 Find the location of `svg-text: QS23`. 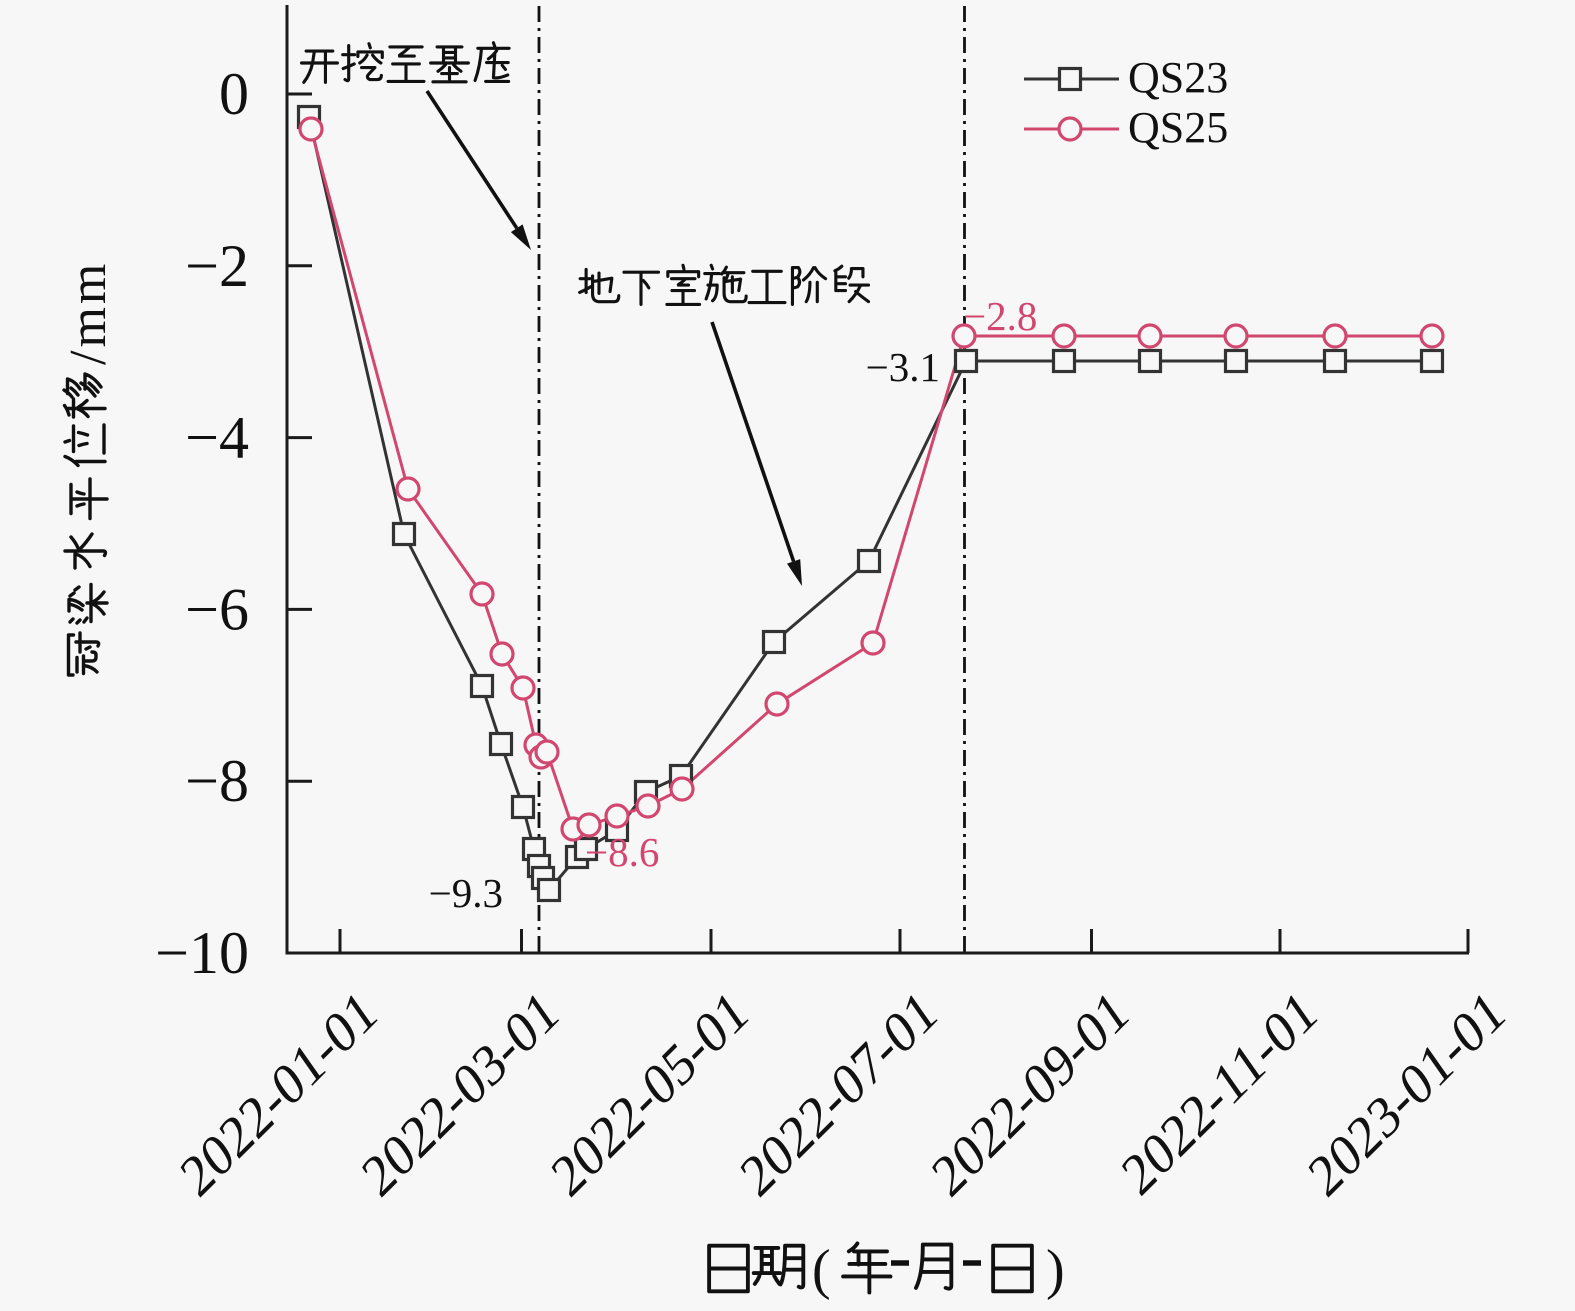

svg-text: QS23 is located at coordinates (1178, 77).